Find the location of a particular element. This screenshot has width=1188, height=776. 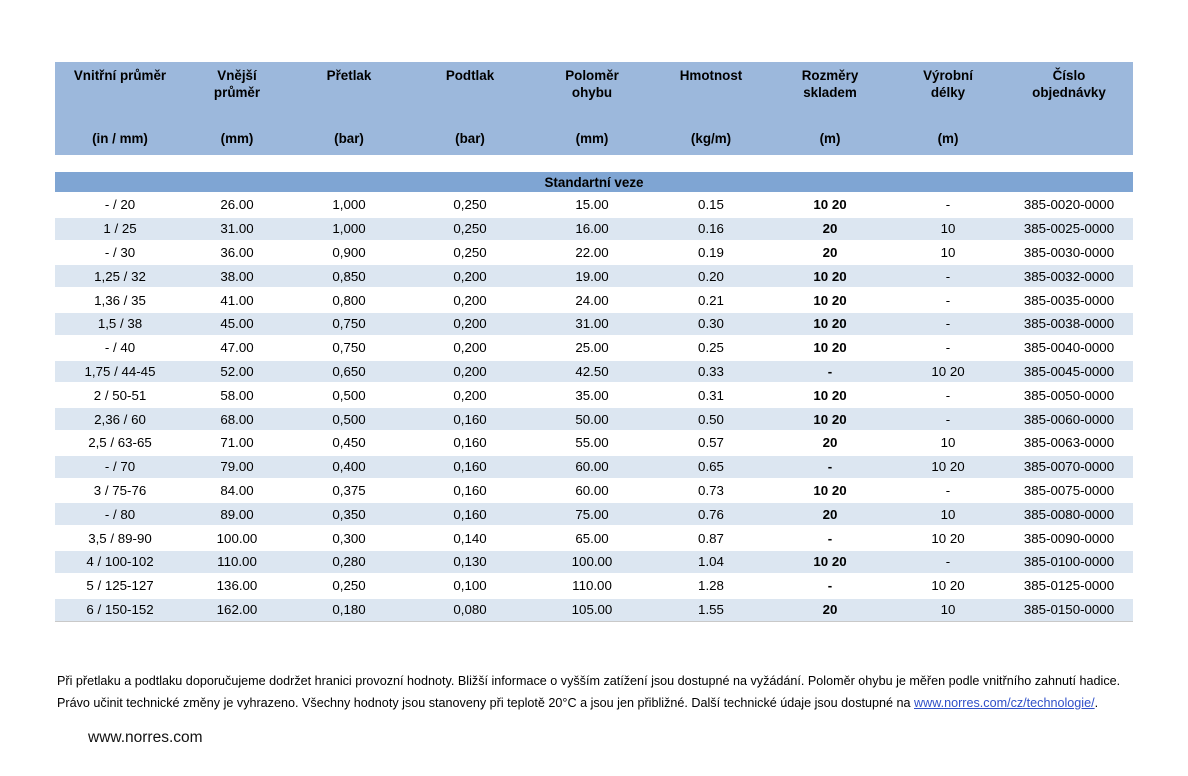

table-cell: 3 / 75-76 is located at coordinates (120, 490).